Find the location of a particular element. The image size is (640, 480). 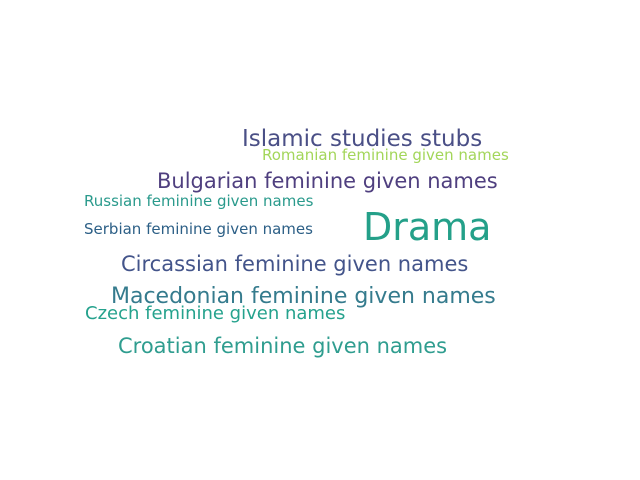

word-islamic-studies-stubs: Islamic studies stubs is located at coordinates (362, 139).